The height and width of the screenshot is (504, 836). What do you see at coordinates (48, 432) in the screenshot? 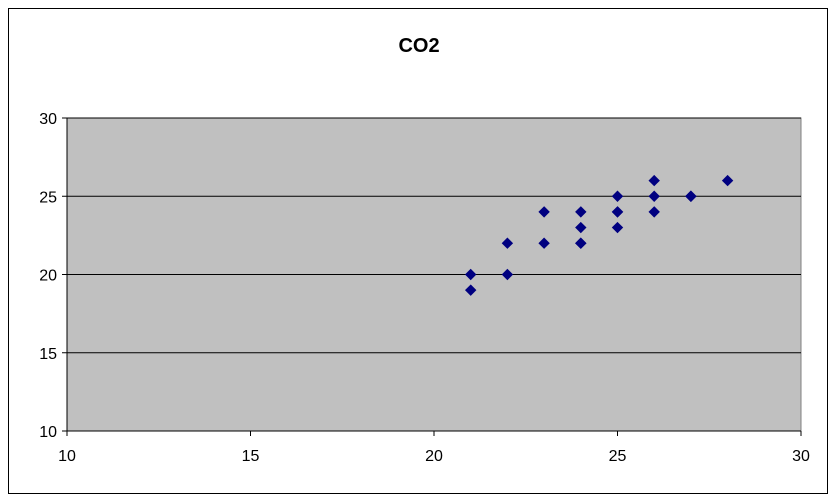
I see `y-tick-label: 10` at bounding box center [48, 432].